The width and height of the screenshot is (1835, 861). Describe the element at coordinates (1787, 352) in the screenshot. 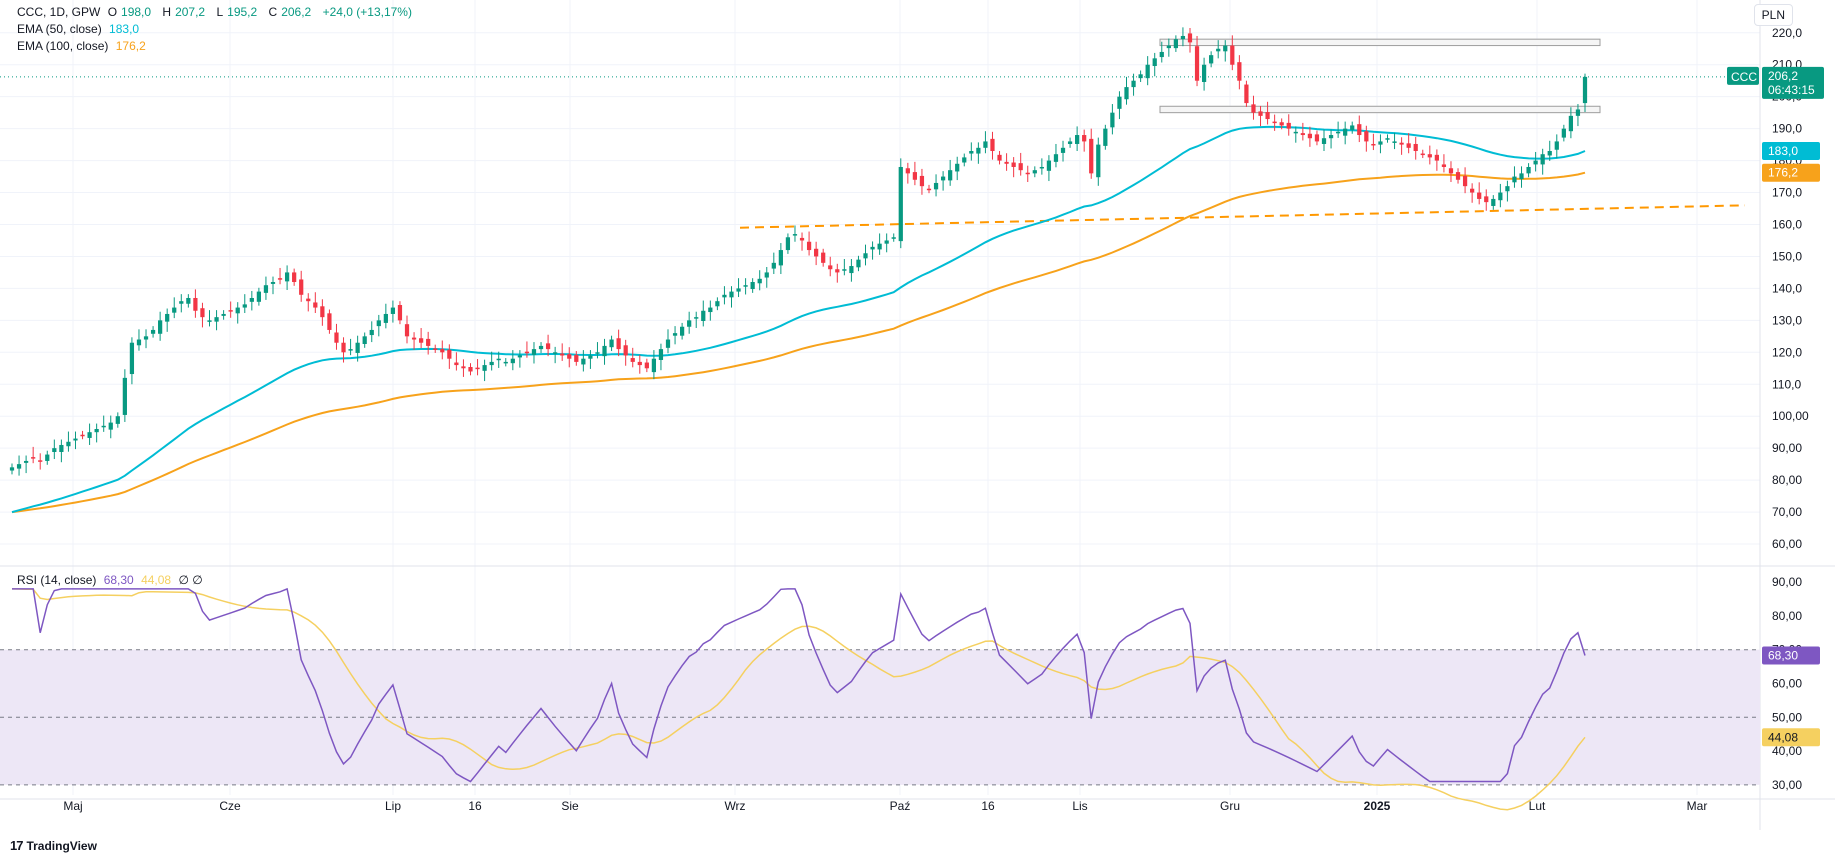

I see `y-tick-label: 120,0` at that location.